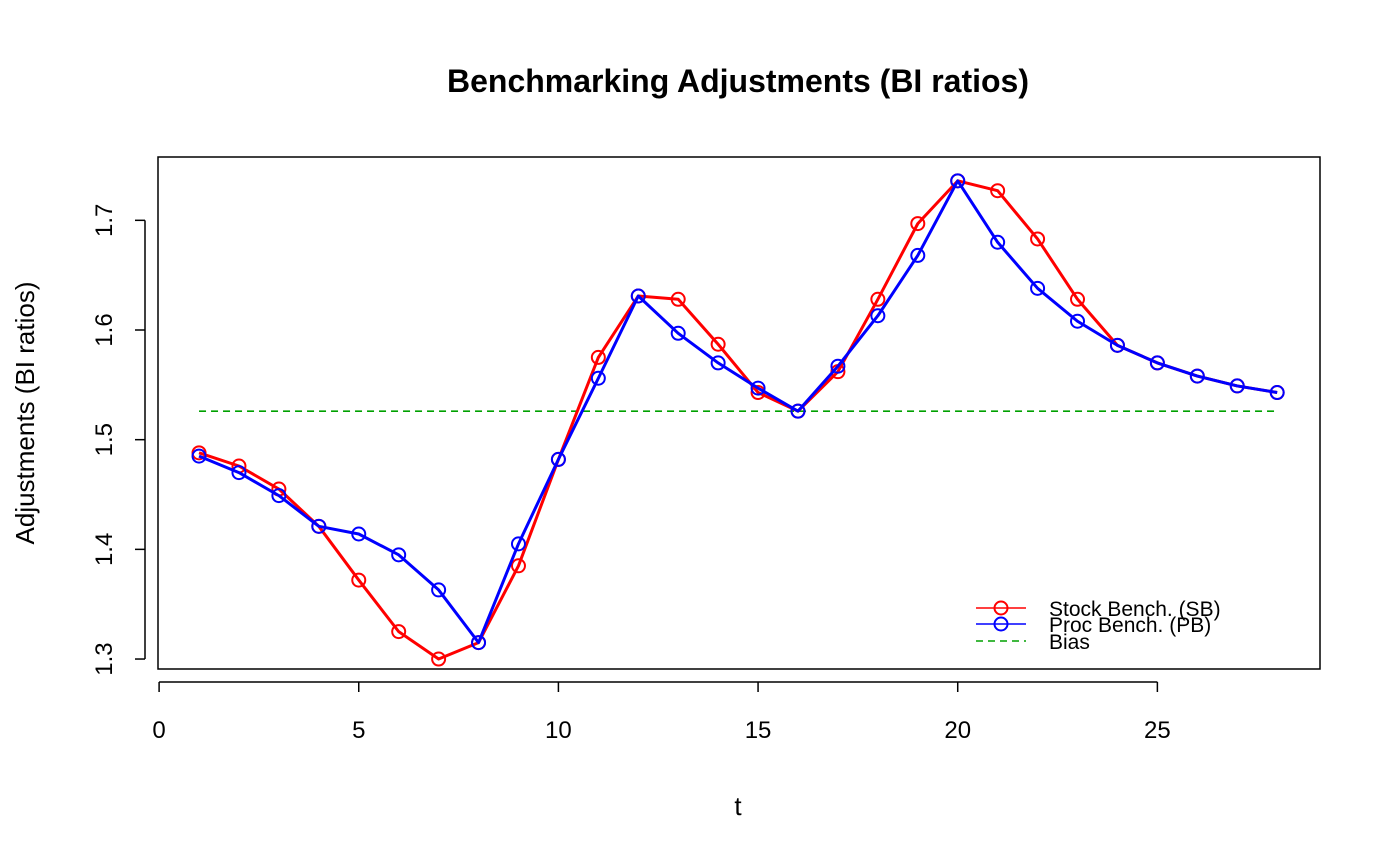 The image size is (1400, 866). I want to click on y-tick-label: 1.3, so click(104, 658).